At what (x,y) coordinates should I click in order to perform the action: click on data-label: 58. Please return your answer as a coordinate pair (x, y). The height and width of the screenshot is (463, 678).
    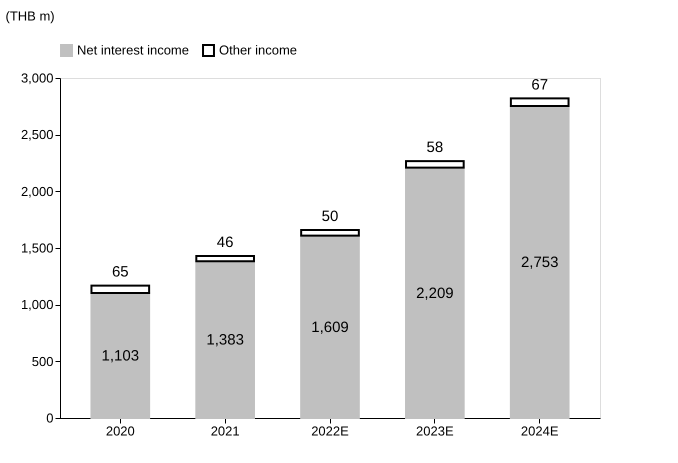
    Looking at the image, I should click on (435, 147).